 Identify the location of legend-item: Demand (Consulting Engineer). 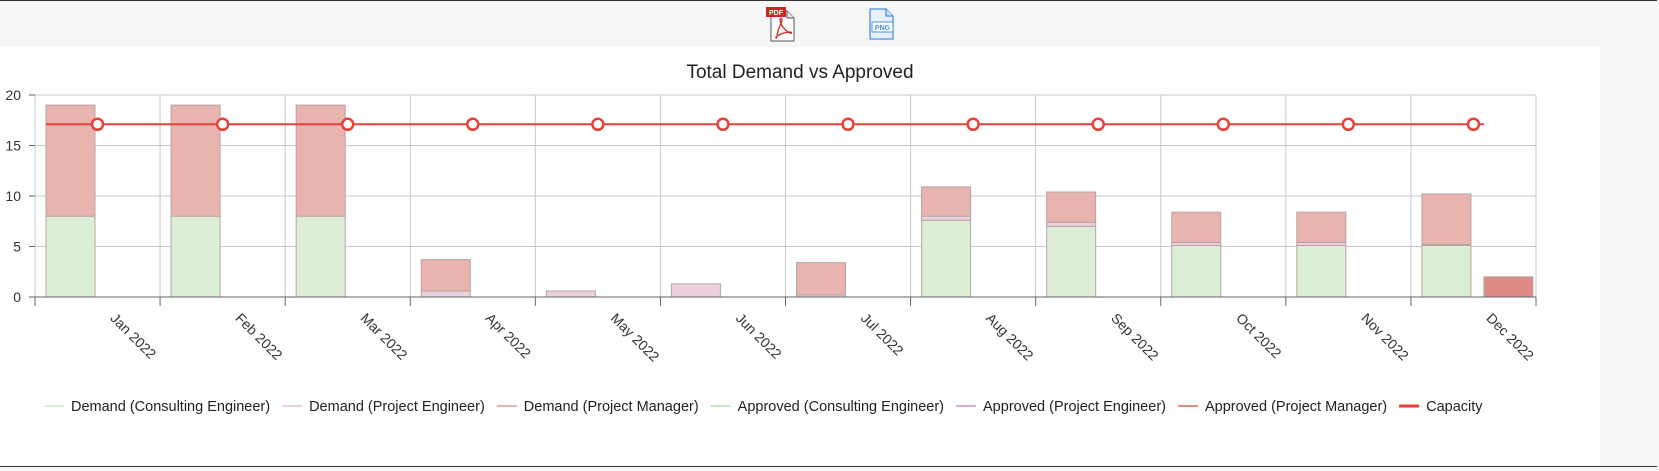
(157, 407).